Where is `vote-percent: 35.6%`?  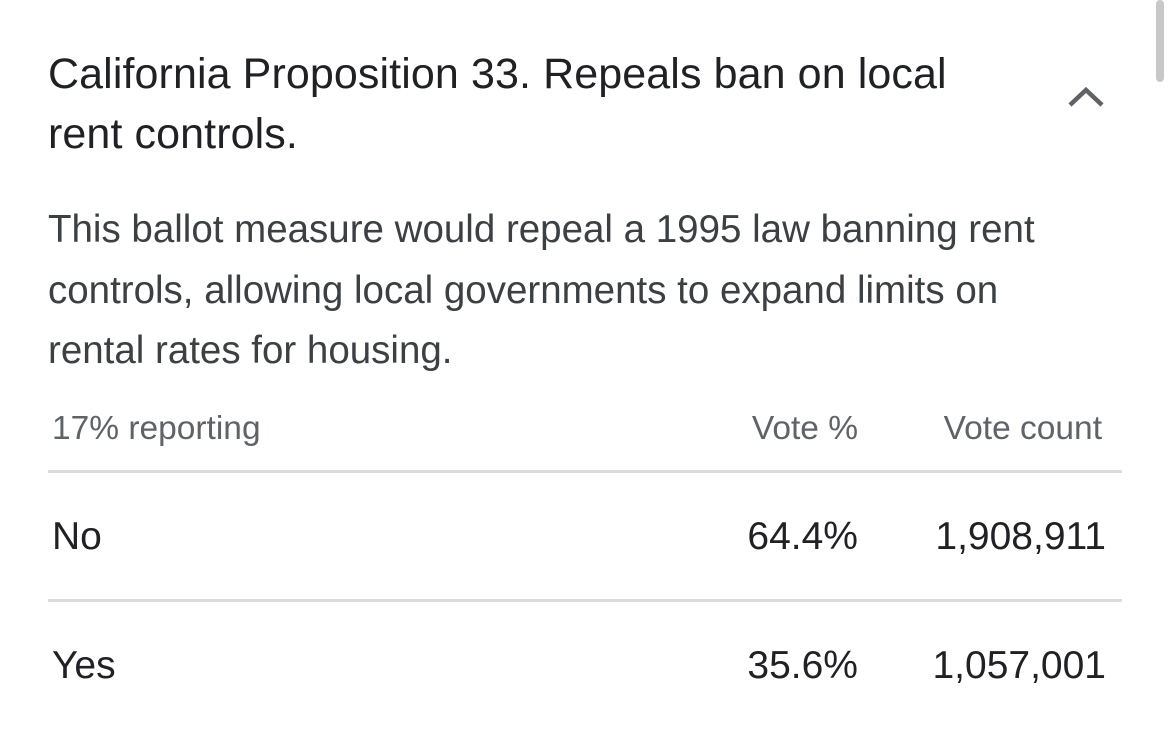 vote-percent: 35.6% is located at coordinates (802, 665).